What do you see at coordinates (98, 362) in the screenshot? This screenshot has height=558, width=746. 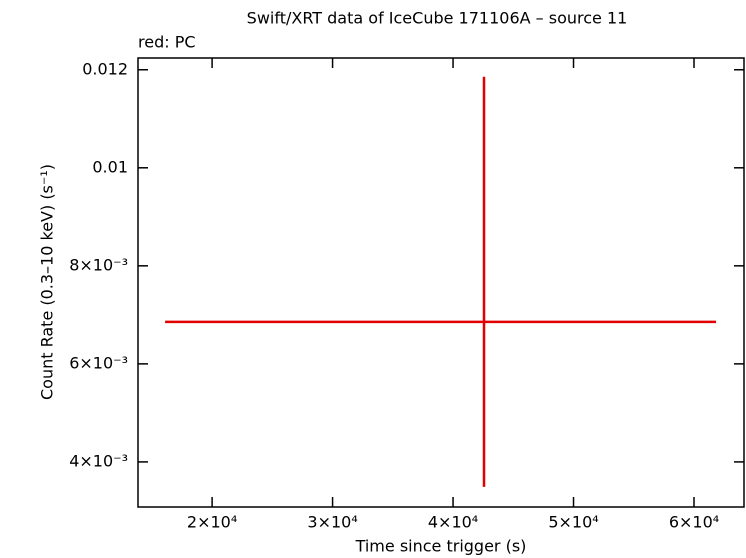 I see `y-tick-label: 6×10⁻³` at bounding box center [98, 362].